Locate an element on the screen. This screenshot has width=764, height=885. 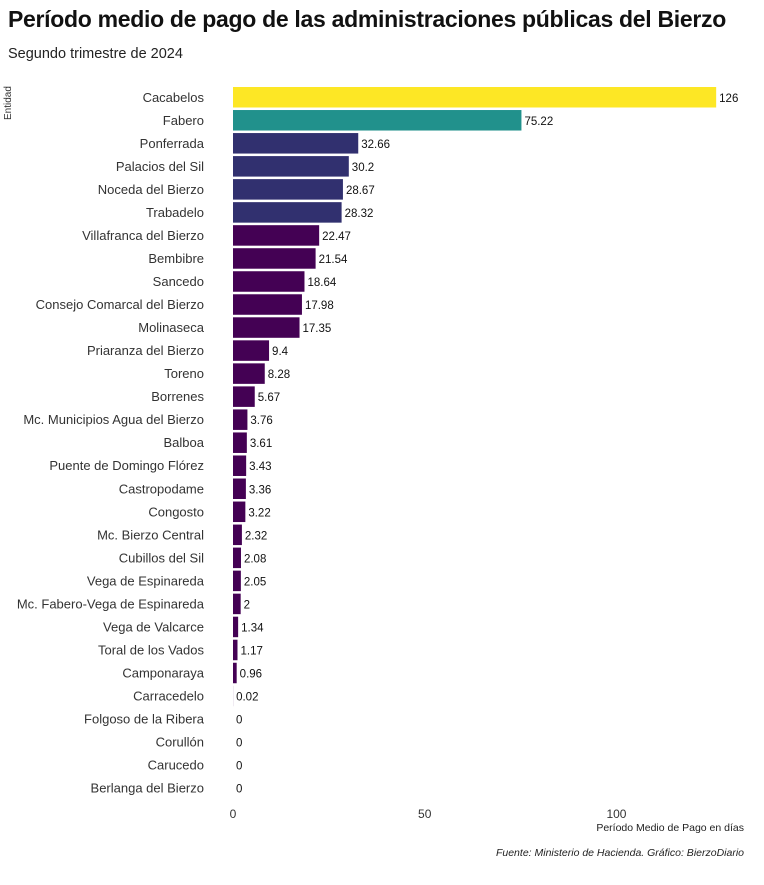
data-label: 17.98 is located at coordinates (319, 306).